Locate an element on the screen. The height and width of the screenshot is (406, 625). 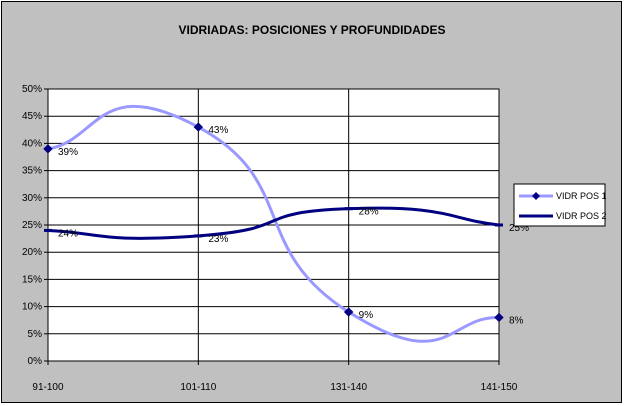
legend-label: VIDR POS 2 is located at coordinates (581, 216).